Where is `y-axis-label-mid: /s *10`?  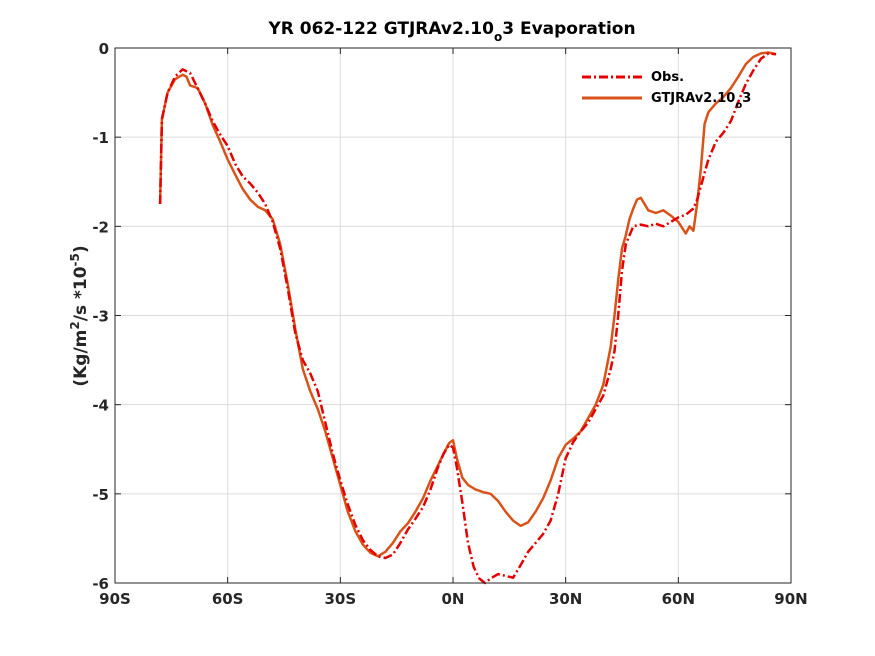 y-axis-label-mid: /s *10 is located at coordinates (81, 293).